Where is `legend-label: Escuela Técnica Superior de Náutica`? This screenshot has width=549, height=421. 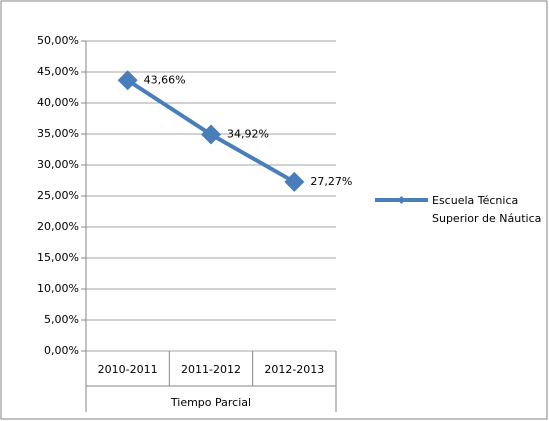 legend-label: Escuela Técnica Superior de Náutica is located at coordinates (487, 209).